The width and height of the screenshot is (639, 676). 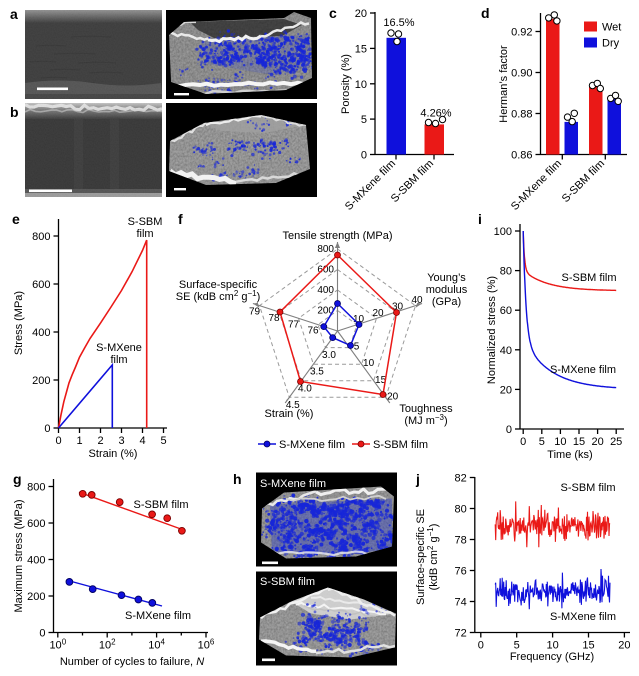 I want to click on svg-text: 4, so click(x=142, y=441).